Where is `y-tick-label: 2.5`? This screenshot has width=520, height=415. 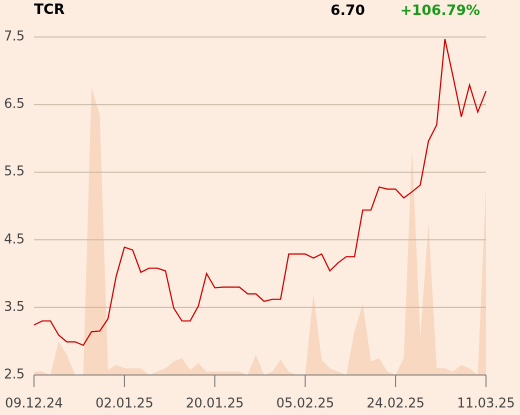 y-tick-label: 2.5 is located at coordinates (14, 375).